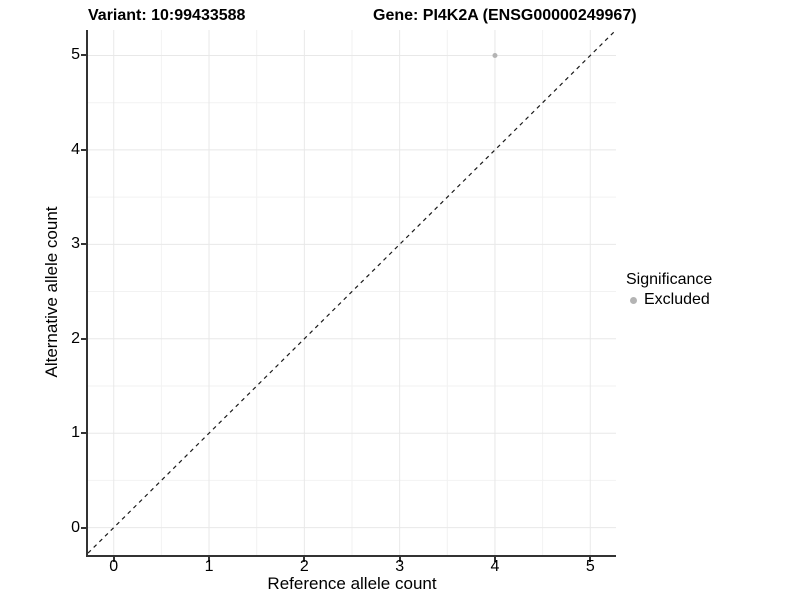  Describe the element at coordinates (75, 244) in the screenshot. I see `y-tick-label: 3` at that location.